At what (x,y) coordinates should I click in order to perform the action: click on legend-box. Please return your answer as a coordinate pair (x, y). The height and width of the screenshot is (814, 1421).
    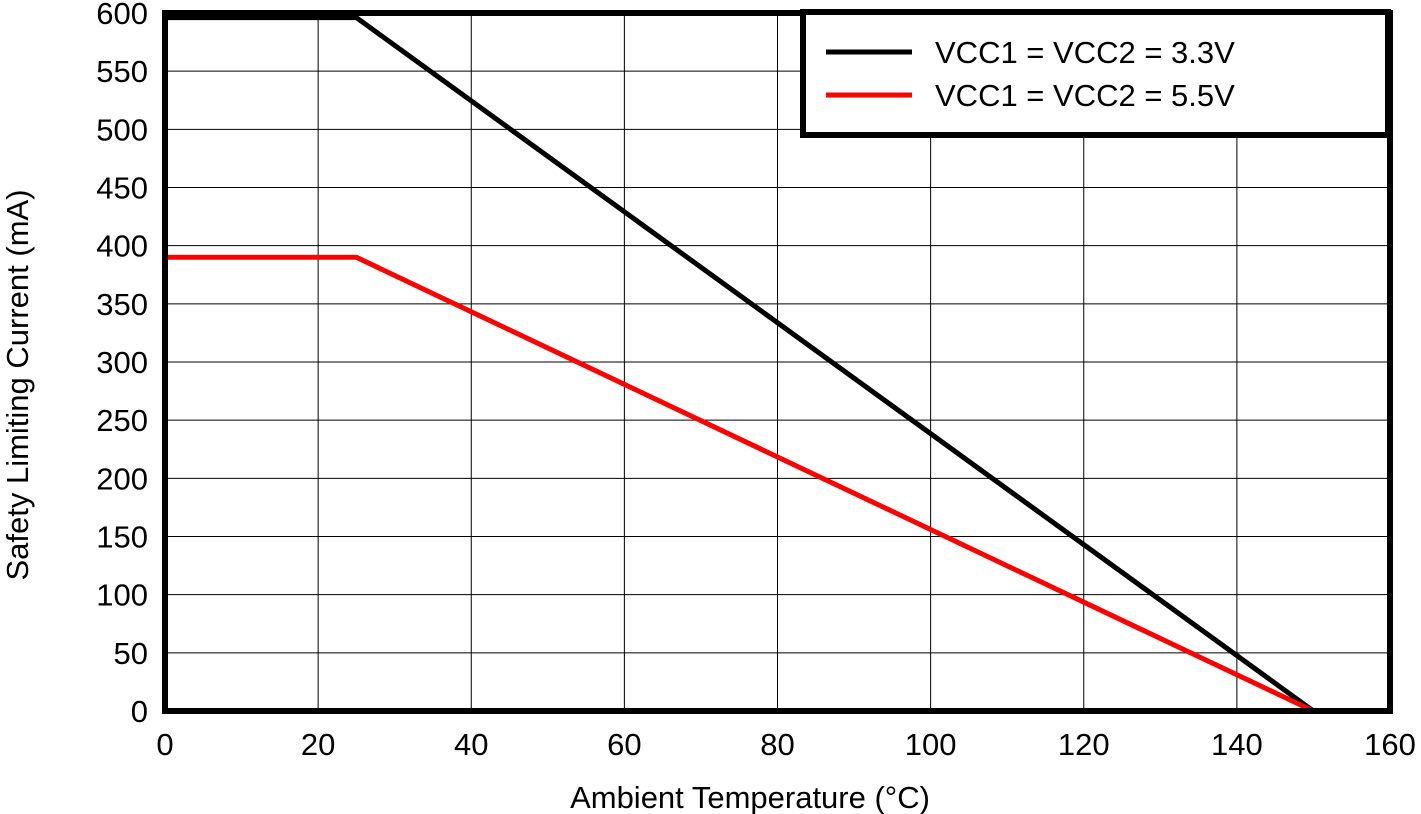
    Looking at the image, I should click on (1095, 73).